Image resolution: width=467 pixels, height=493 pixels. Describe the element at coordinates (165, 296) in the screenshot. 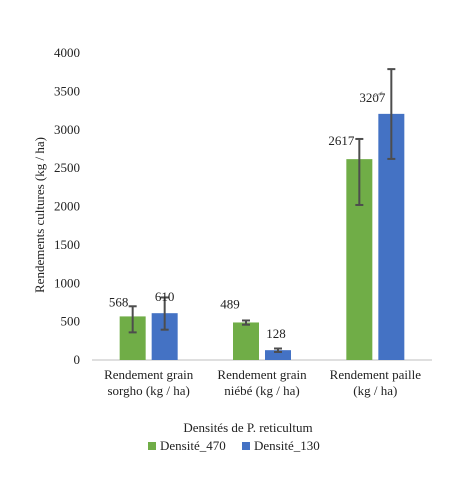

I see `data-label: 610` at that location.